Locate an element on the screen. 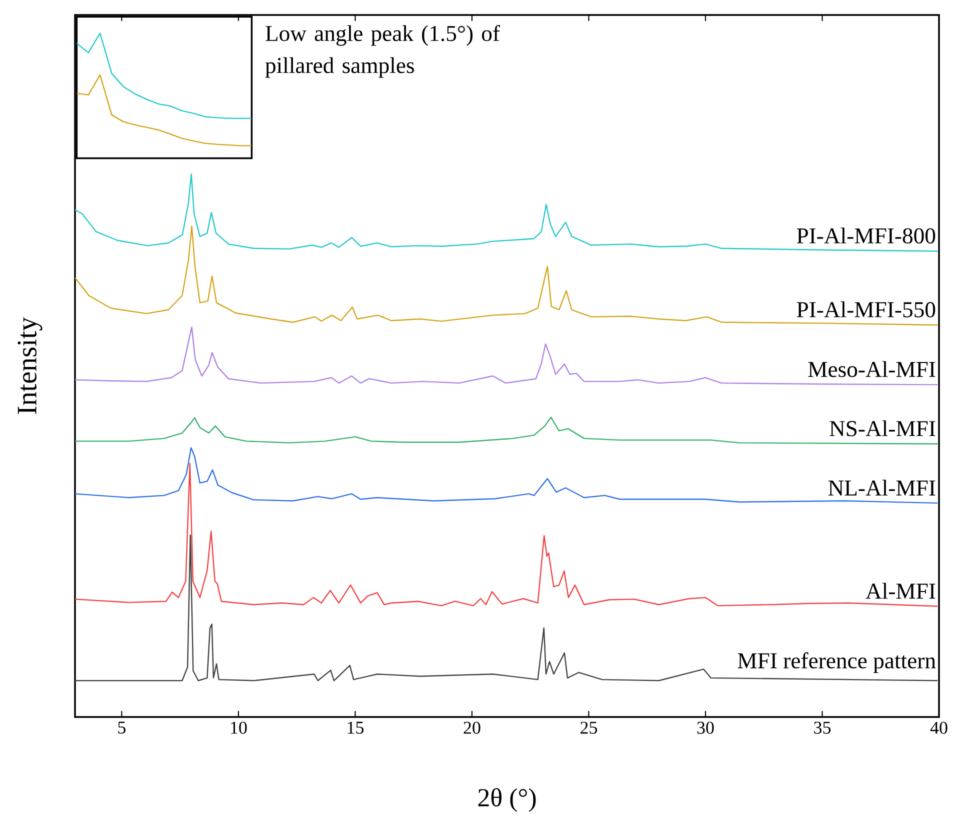  x-axis-title: 2θ (°) is located at coordinates (507, 800).